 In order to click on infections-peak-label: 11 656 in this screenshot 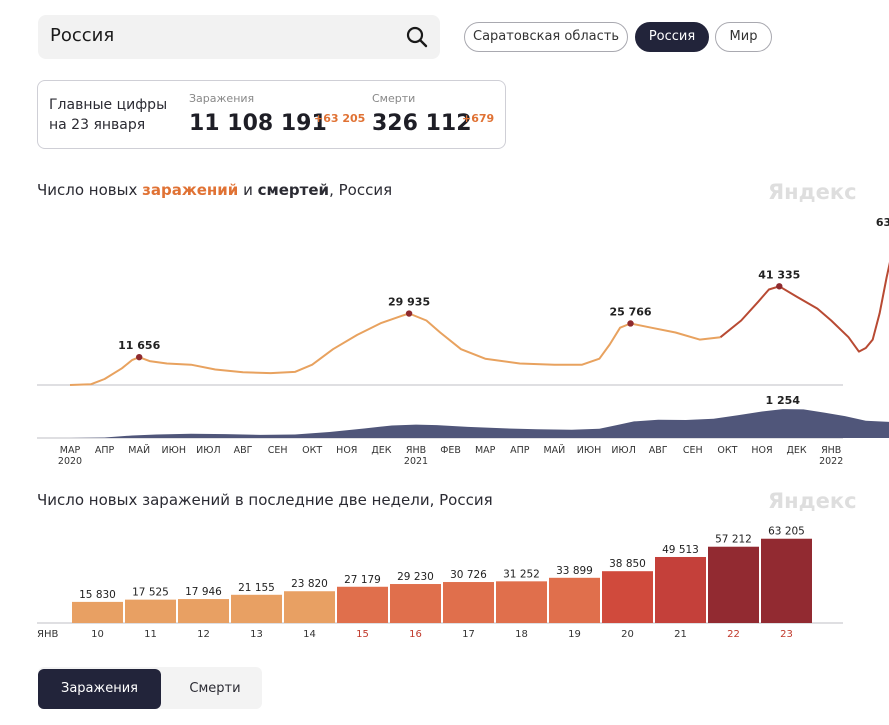, I will do `click(139, 345)`.